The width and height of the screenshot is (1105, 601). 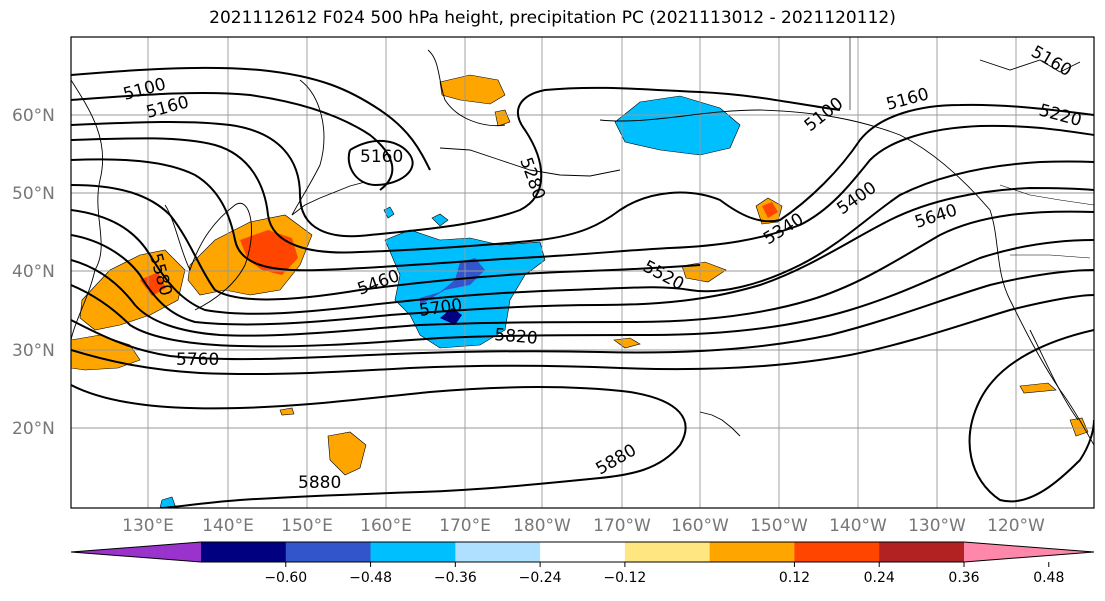 What do you see at coordinates (879, 578) in the screenshot?
I see `colorbar-tick-label: 0.24` at bounding box center [879, 578].